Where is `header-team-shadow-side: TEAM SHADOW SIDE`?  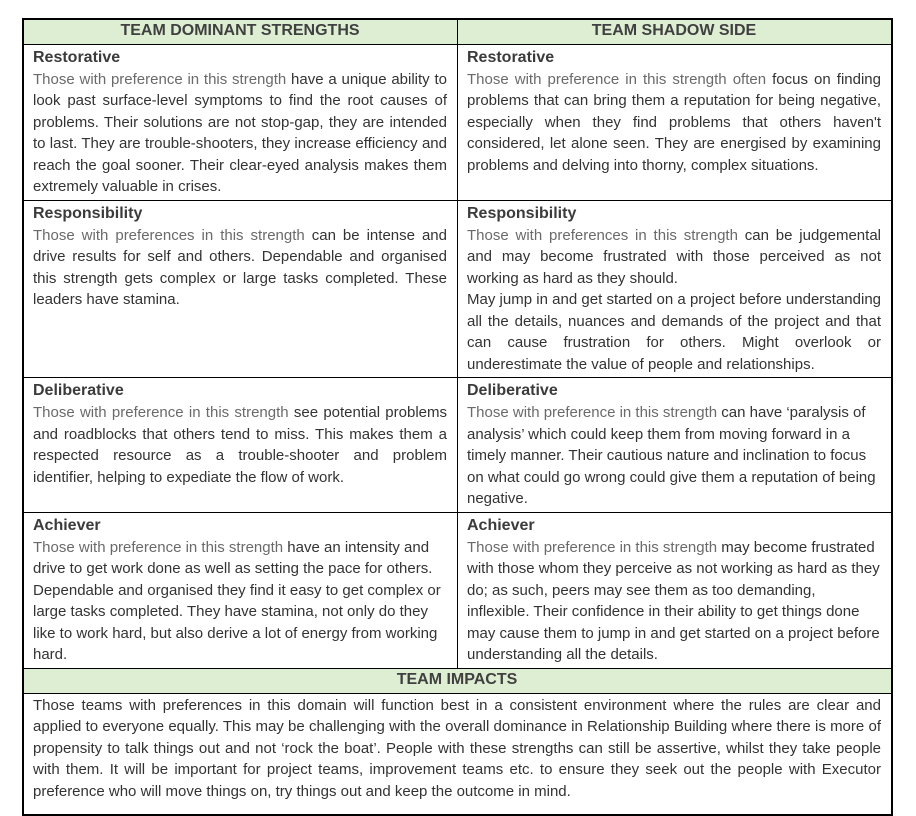 header-team-shadow-side: TEAM SHADOW SIDE is located at coordinates (675, 31).